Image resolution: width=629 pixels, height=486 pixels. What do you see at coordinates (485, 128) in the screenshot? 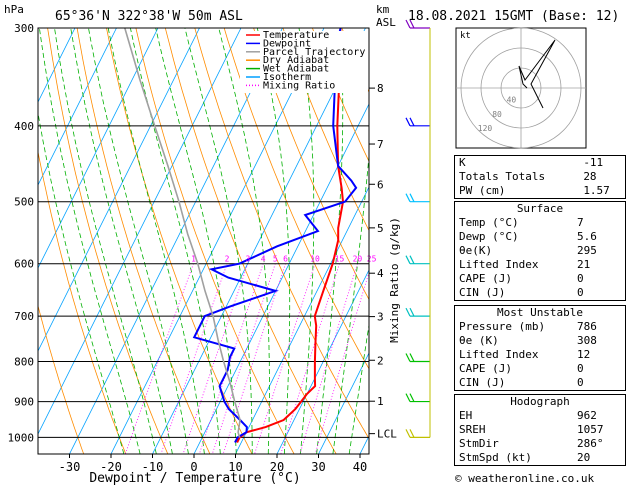
I see `hodograph-ring-label: 120` at bounding box center [485, 128].